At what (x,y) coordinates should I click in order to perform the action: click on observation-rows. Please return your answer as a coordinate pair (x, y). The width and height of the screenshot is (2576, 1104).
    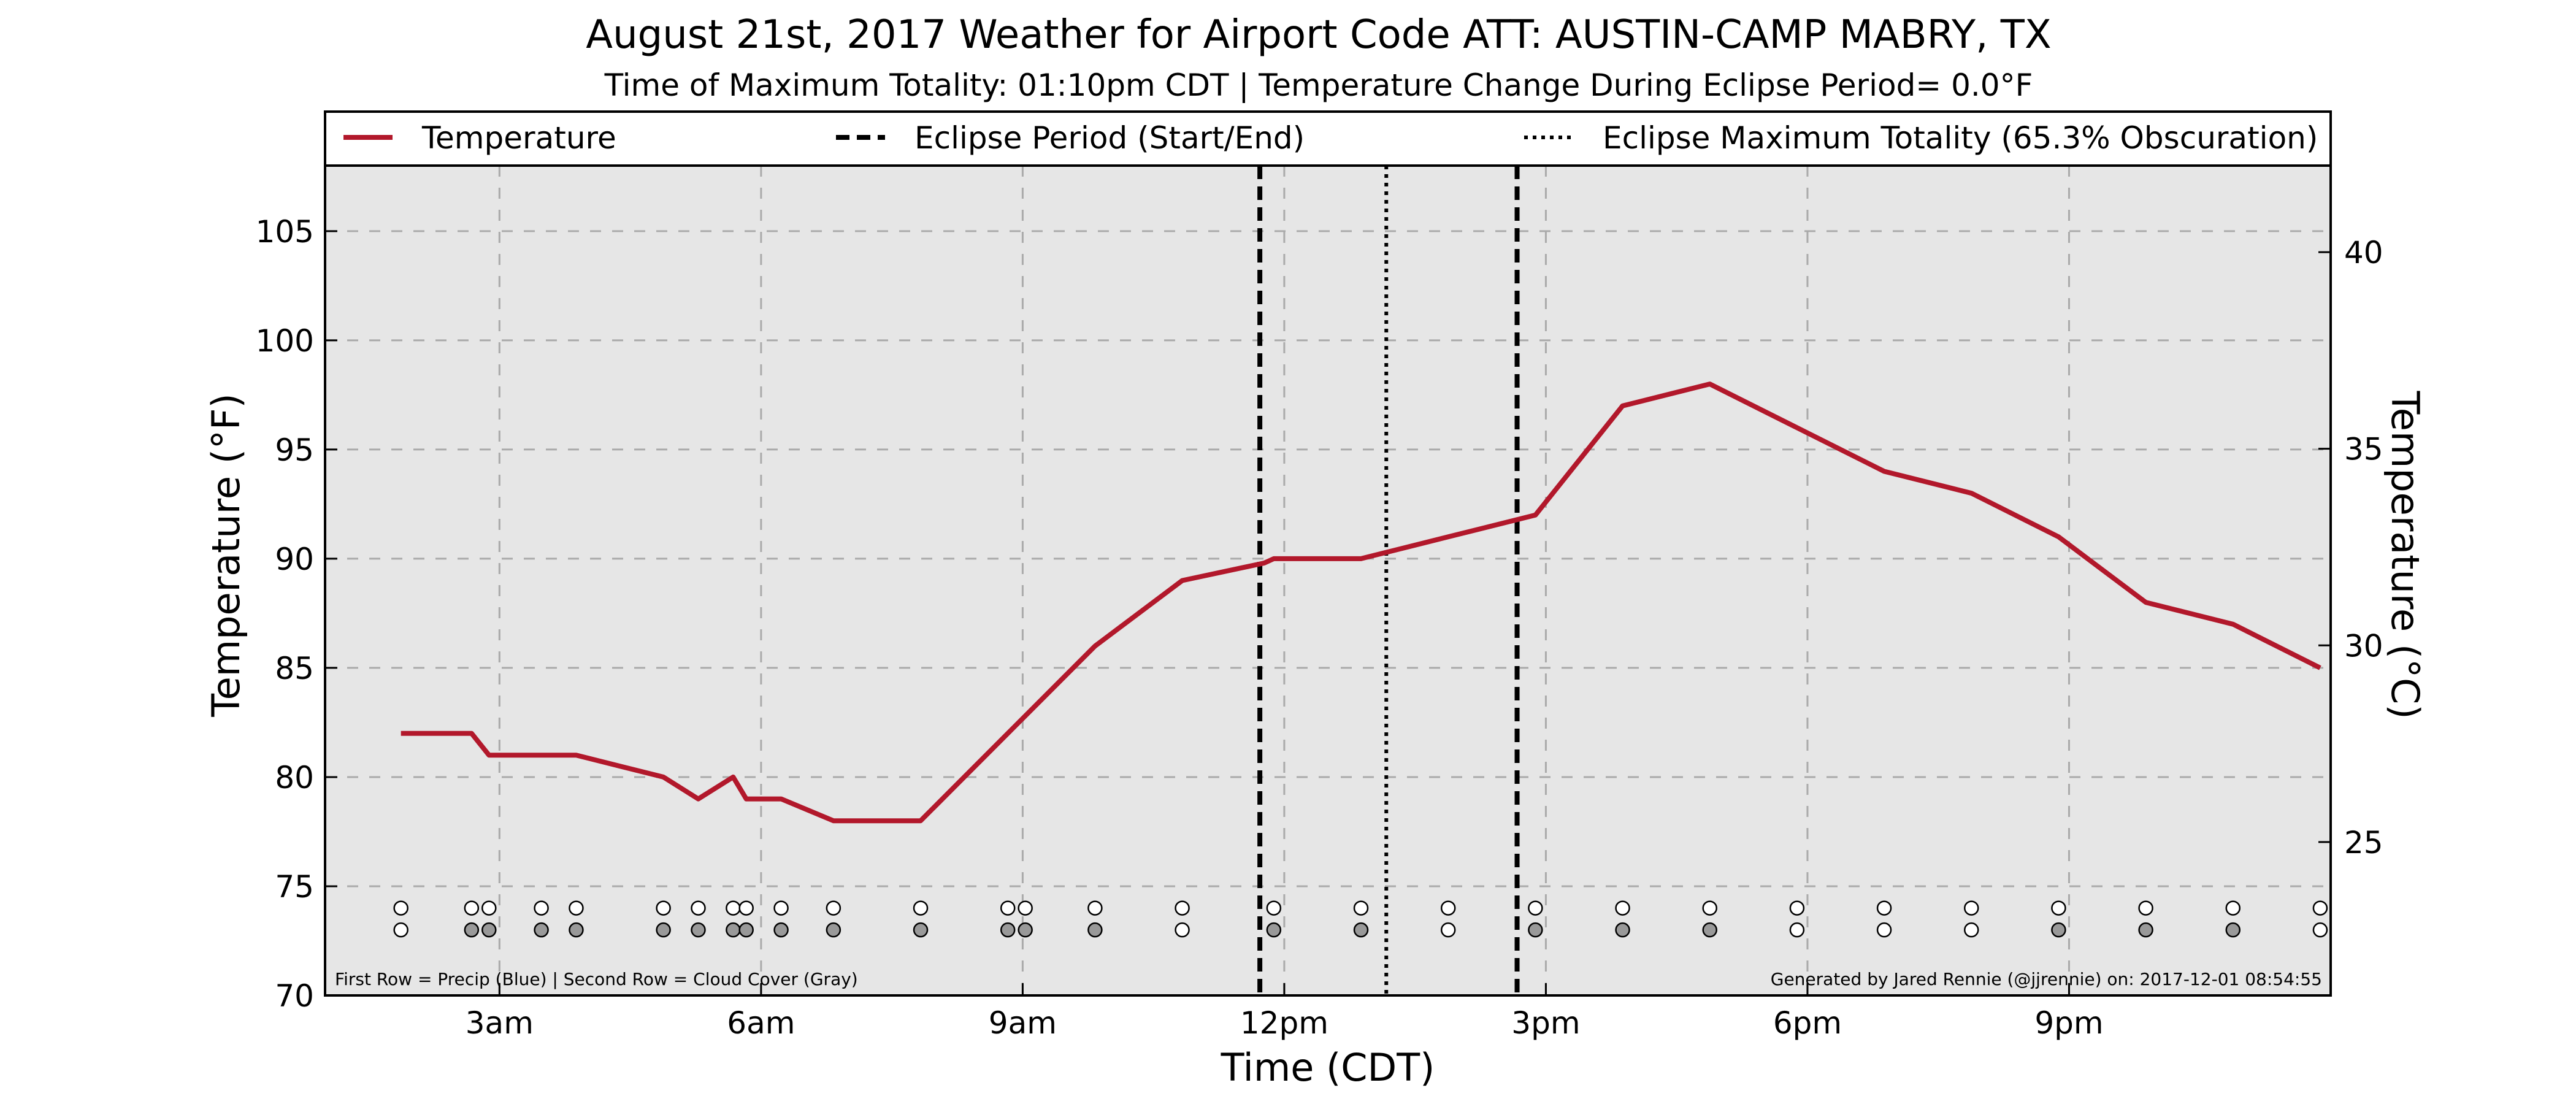
    Looking at the image, I should click on (1360, 919).